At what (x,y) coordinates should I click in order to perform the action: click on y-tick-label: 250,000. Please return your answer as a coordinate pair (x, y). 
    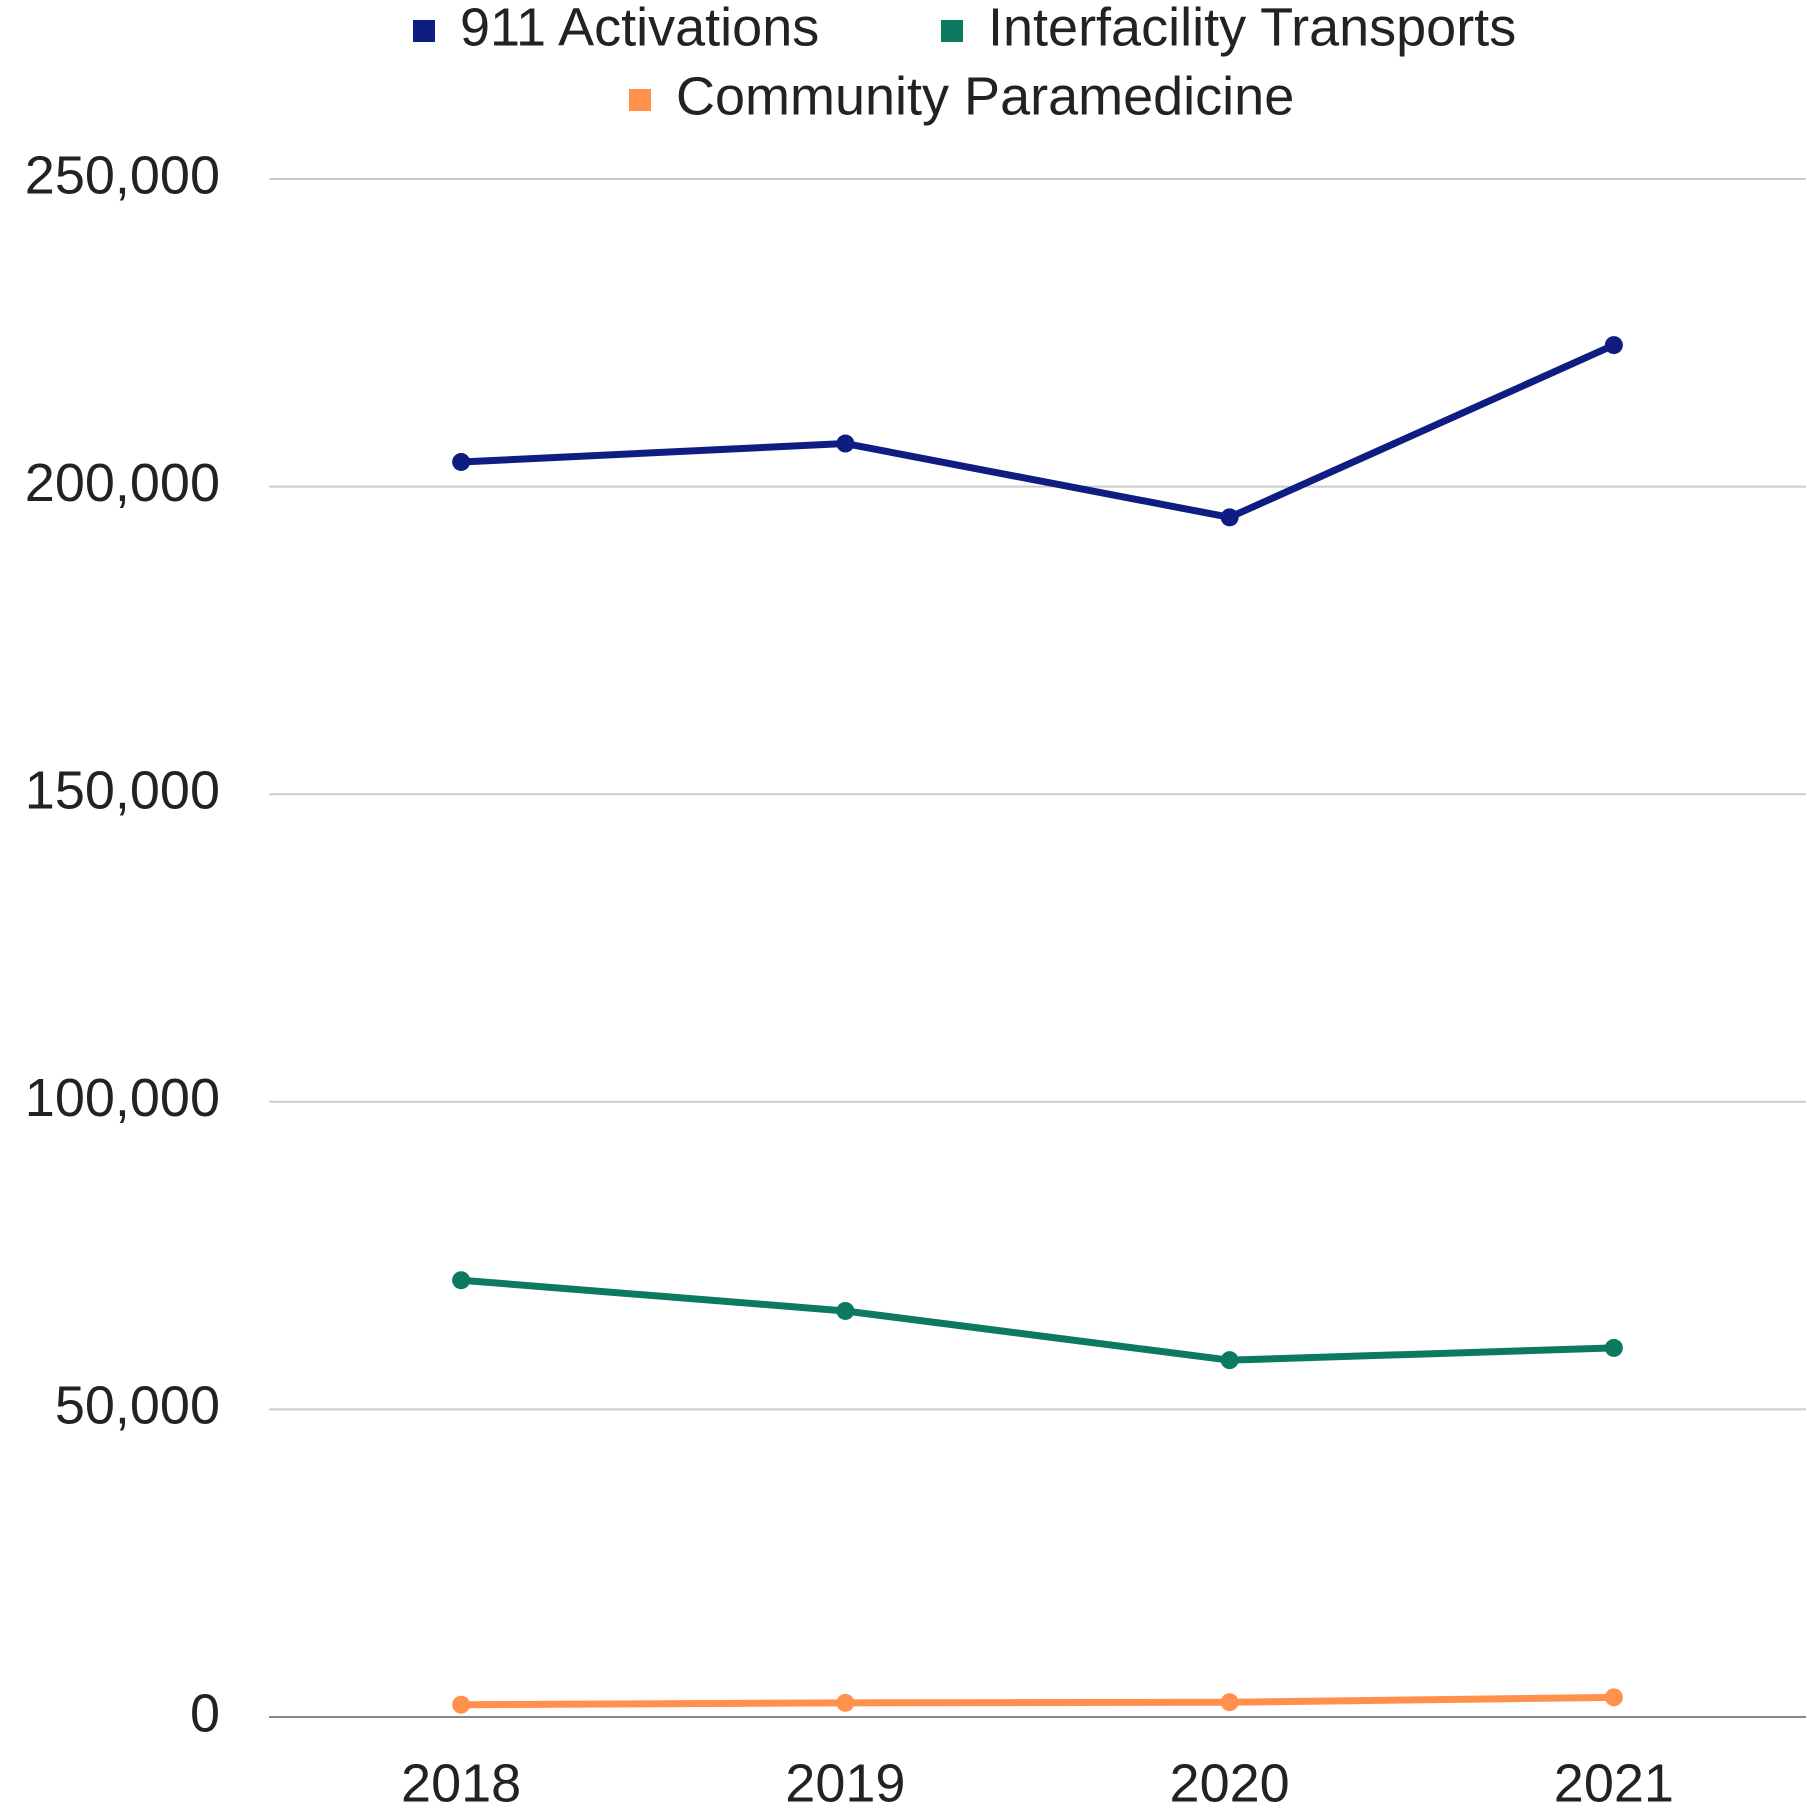
    Looking at the image, I should click on (122, 175).